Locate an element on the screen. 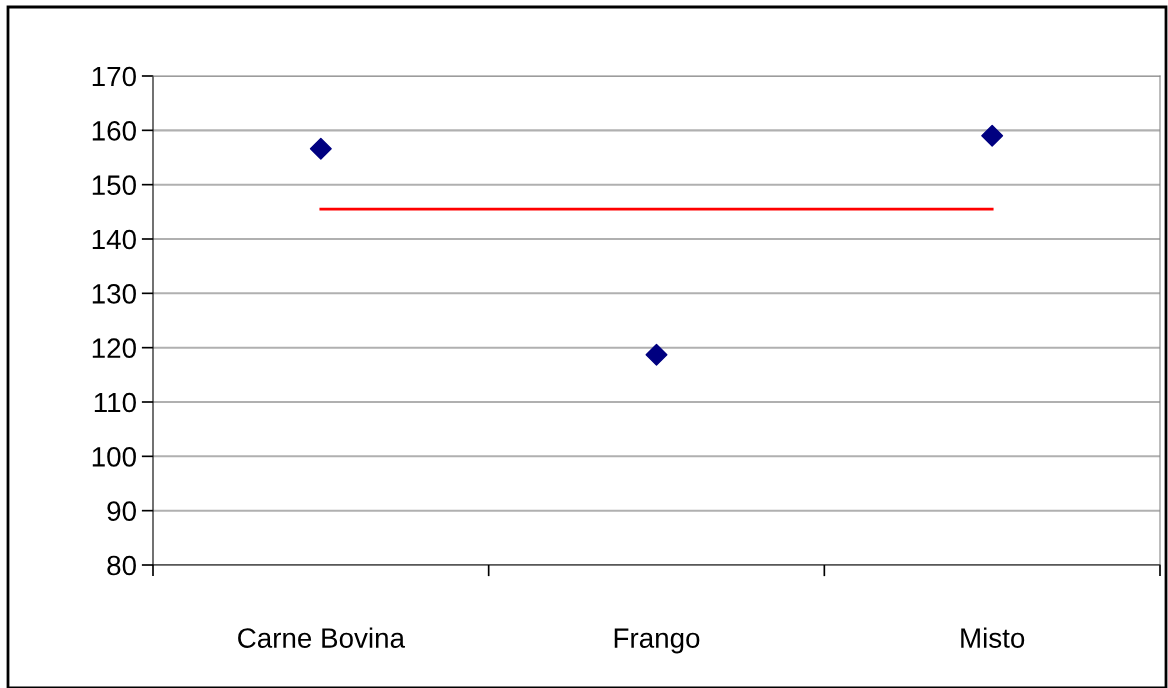 The height and width of the screenshot is (688, 1168). y-tick-label: 170 is located at coordinates (114, 76).